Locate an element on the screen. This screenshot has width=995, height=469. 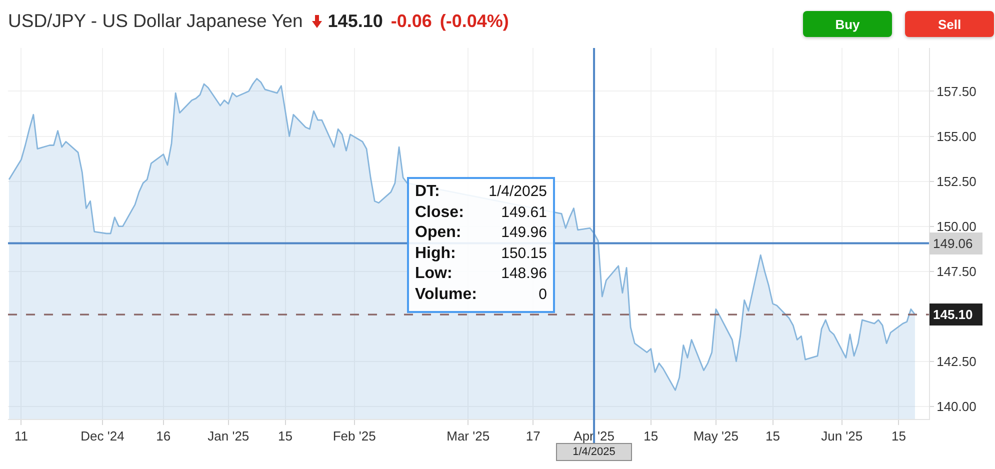
y-tick-label: 150.00 is located at coordinates (956, 226).